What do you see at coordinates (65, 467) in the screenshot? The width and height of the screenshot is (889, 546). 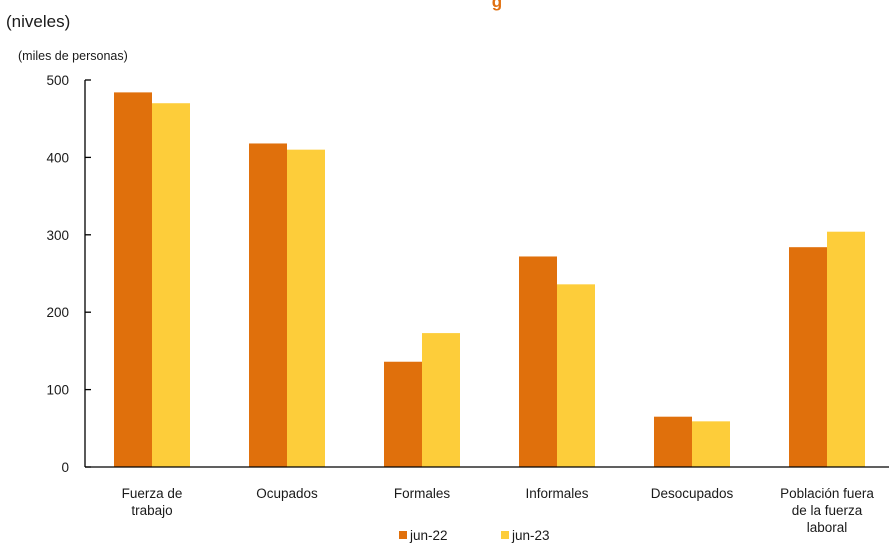 I see `y-tick-label: 0` at bounding box center [65, 467].